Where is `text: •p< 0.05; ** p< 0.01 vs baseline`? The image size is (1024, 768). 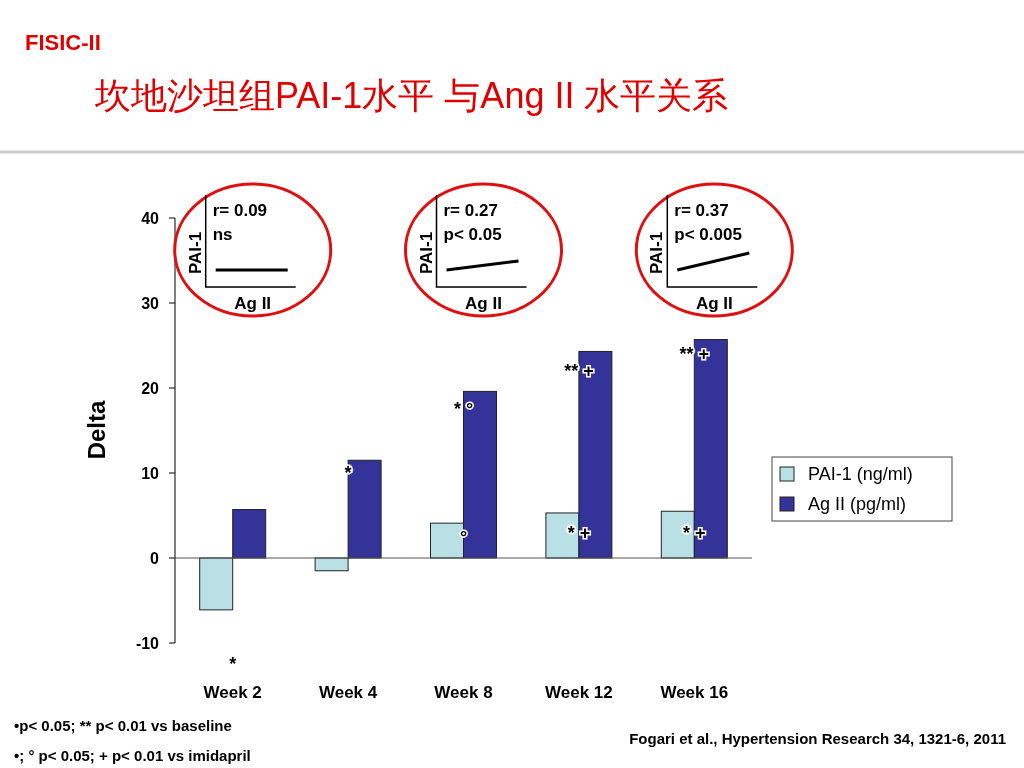 text: •p< 0.05; ** p< 0.01 vs baseline is located at coordinates (123, 725).